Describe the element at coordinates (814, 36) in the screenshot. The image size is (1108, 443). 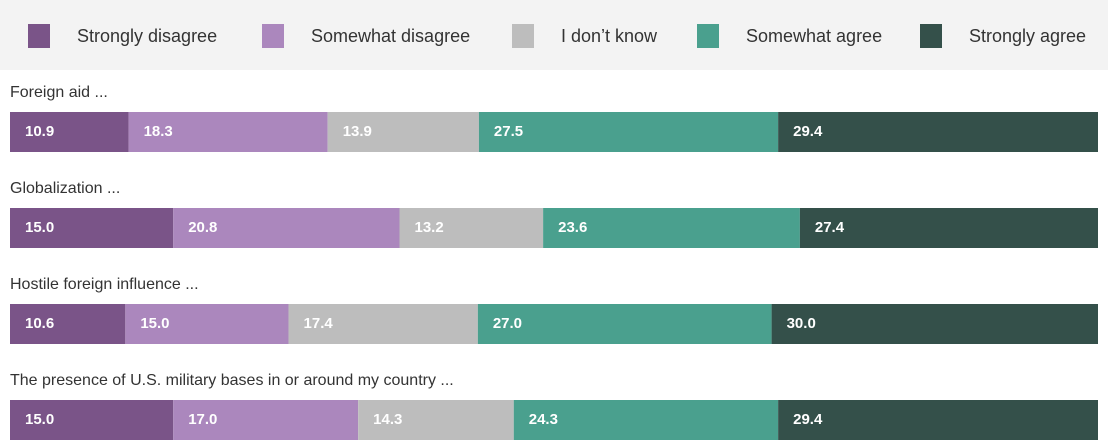
I see `legend-label: Somewhat agree` at that location.